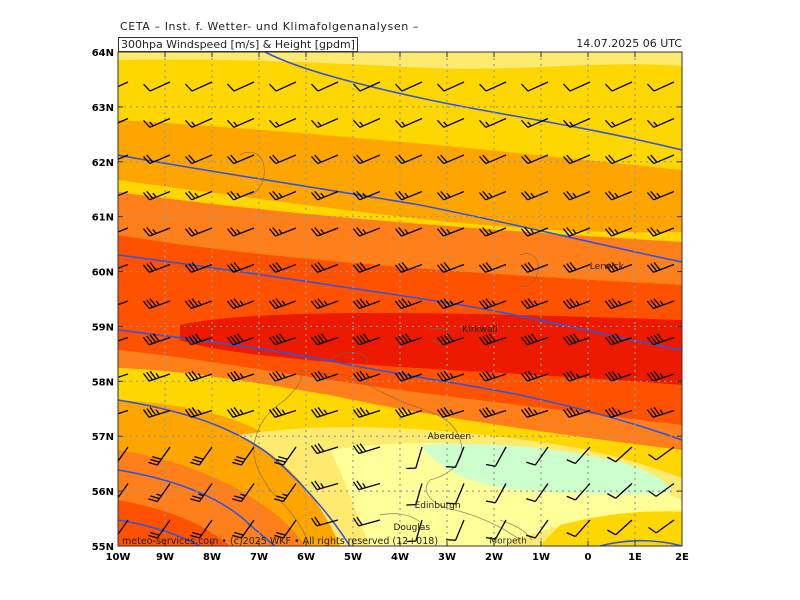 The height and width of the screenshot is (600, 800). What do you see at coordinates (629, 43) in the screenshot?
I see `header-datetime: 14.07.2025 06 UTC` at bounding box center [629, 43].